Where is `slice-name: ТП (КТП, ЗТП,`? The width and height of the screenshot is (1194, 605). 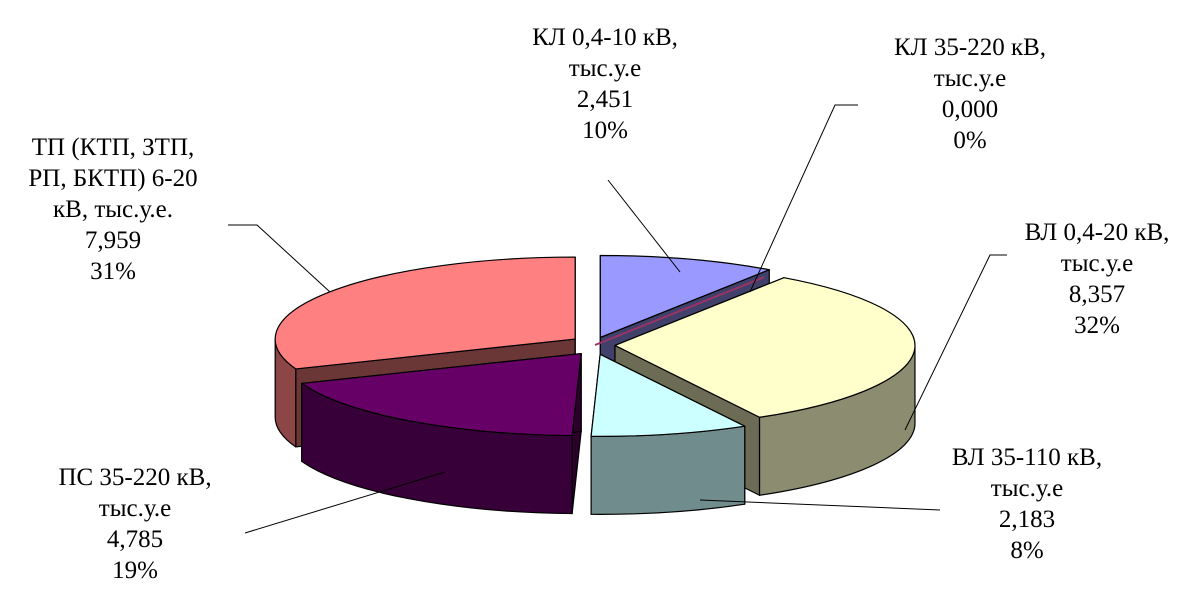
slice-name: ТП (КТП, ЗТП, is located at coordinates (113, 147).